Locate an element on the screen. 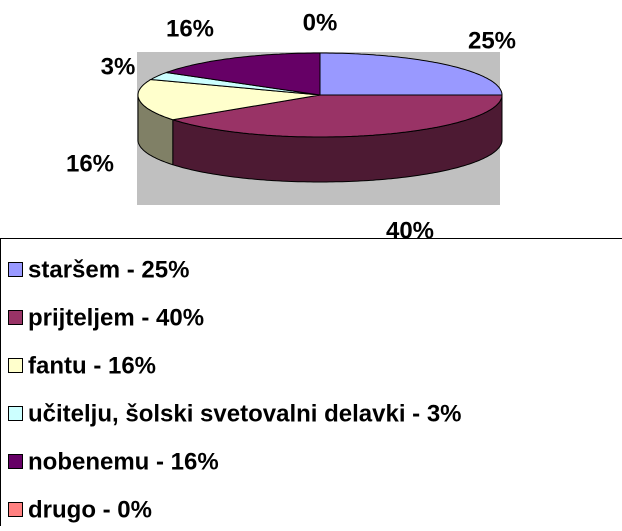  legend-label: fantu - 16% is located at coordinates (92, 365).